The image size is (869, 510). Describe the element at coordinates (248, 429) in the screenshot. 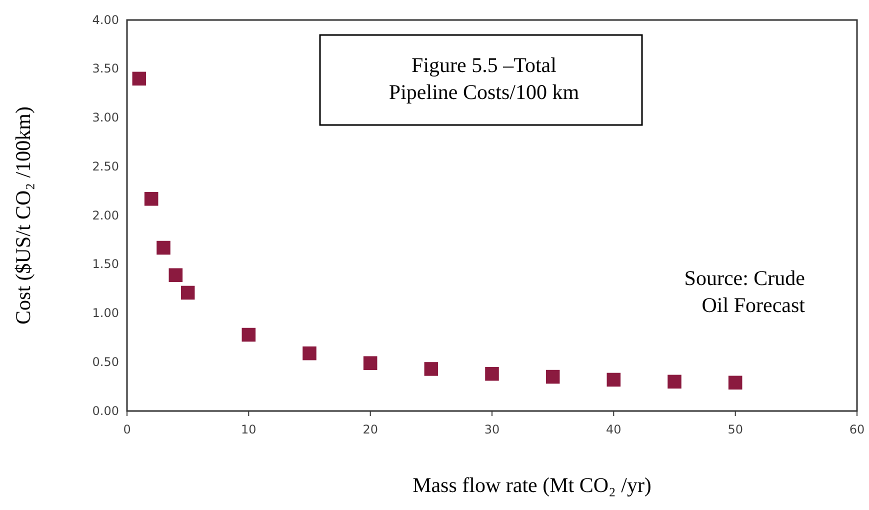

I see `x-tick-label: 10` at that location.